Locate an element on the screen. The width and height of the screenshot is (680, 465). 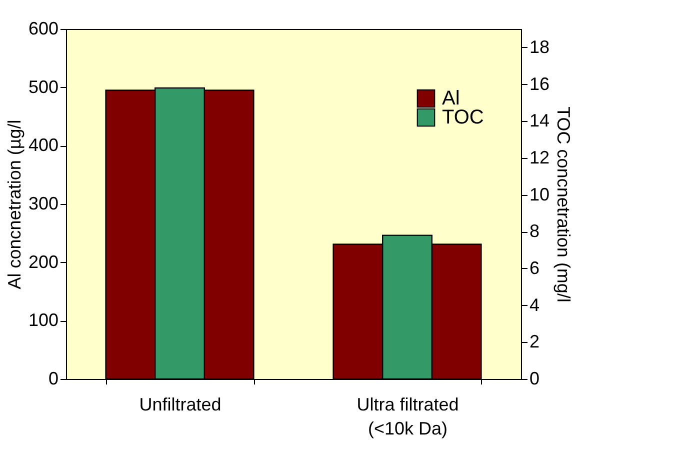
y2-tick-label: 16 is located at coordinates (540, 84).